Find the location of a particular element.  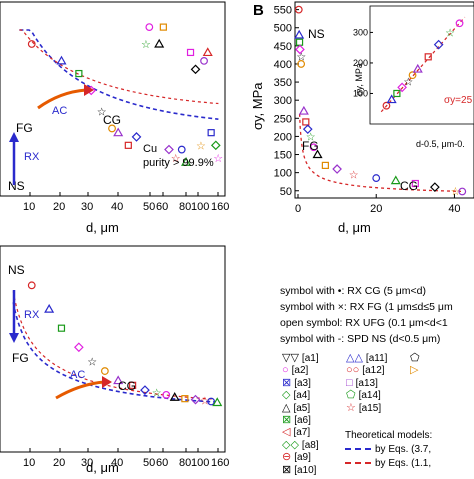

legend-marker-icon: ◇◇ is located at coordinates (290, 444).